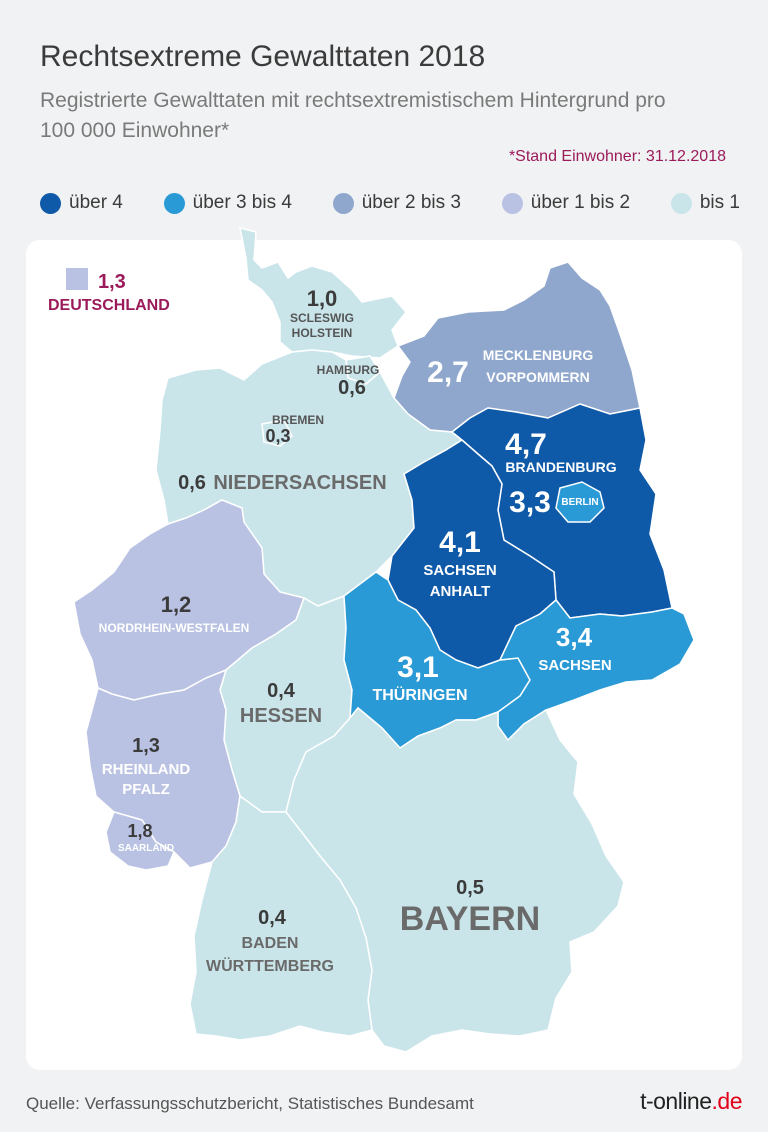 This screenshot has width=768, height=1132. Describe the element at coordinates (174, 628) in the screenshot. I see `nw-name1: NORDRHEIN-WESTFALEN` at that location.